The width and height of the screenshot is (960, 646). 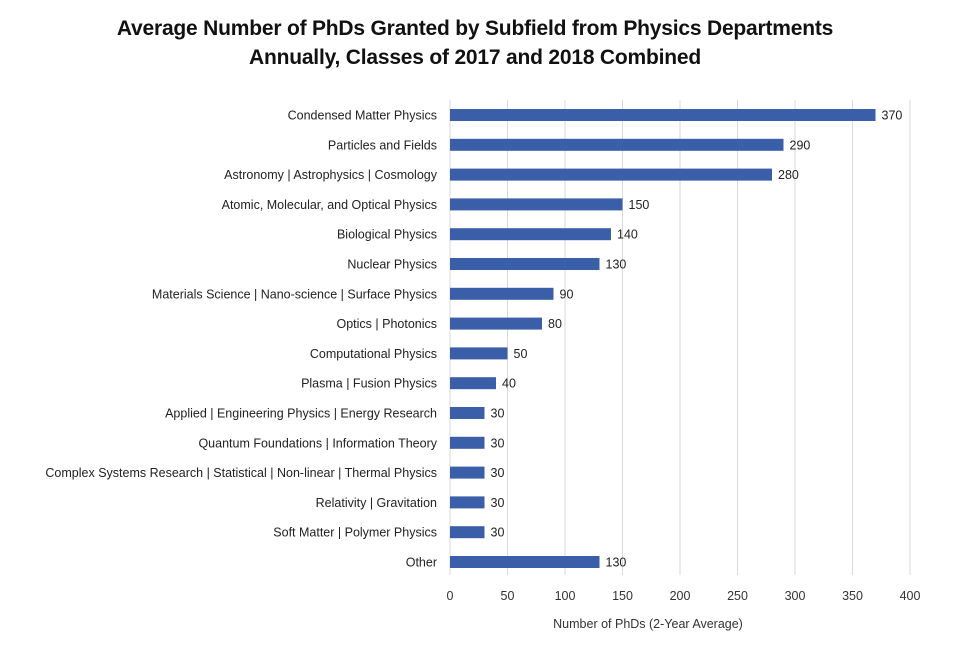 I want to click on category-label: Particles and Fields, so click(x=382, y=145).